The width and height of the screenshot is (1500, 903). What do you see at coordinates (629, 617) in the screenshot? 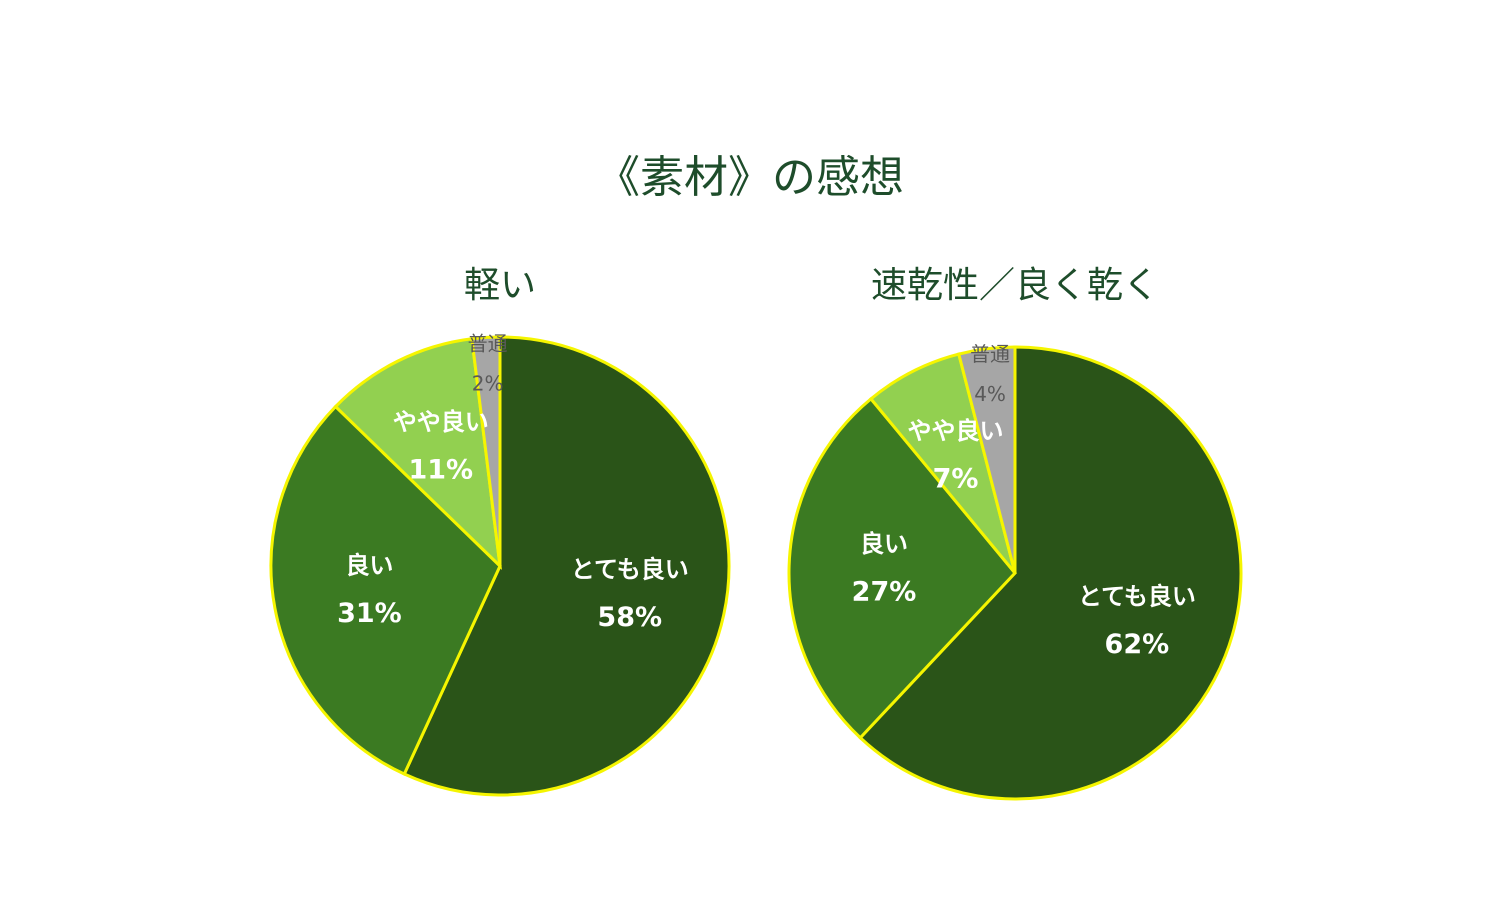
I see `slice-value-label: 58%` at bounding box center [629, 617].